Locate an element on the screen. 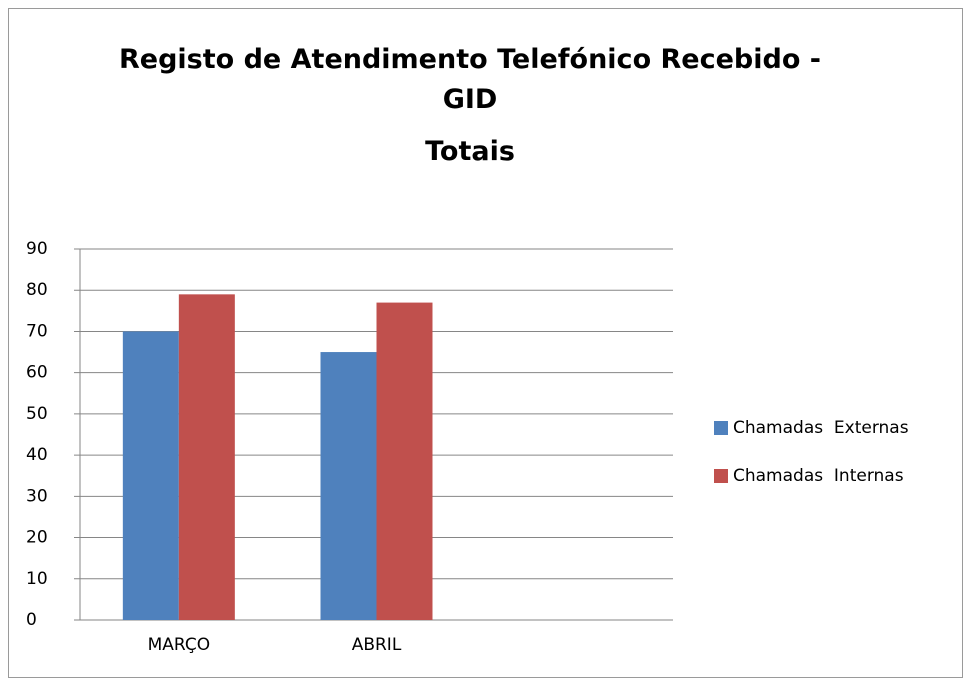 This screenshot has width=965, height=680. x-tick-label: ABRIL is located at coordinates (377, 645).